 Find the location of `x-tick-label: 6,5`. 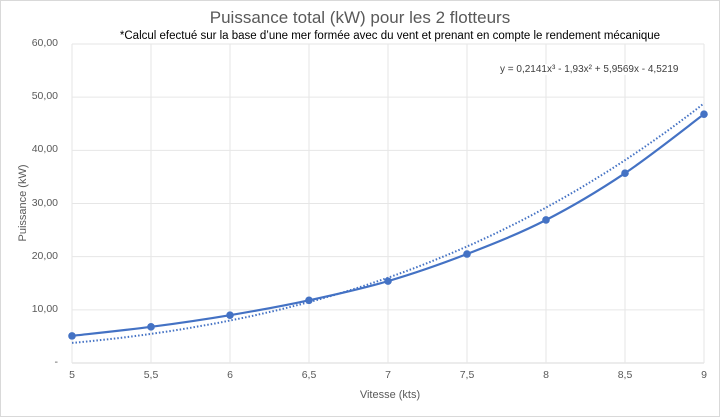

x-tick-label: 6,5 is located at coordinates (309, 375).